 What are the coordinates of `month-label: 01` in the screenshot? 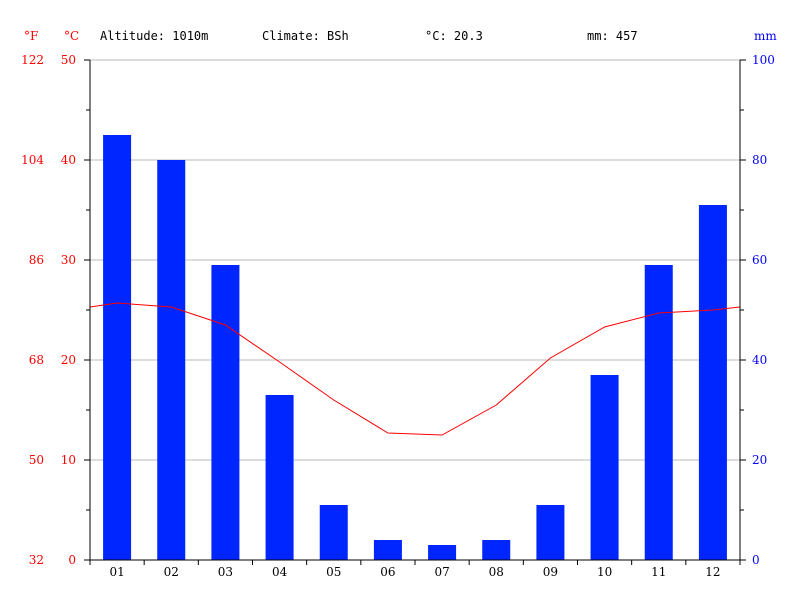 It's located at (116, 572).